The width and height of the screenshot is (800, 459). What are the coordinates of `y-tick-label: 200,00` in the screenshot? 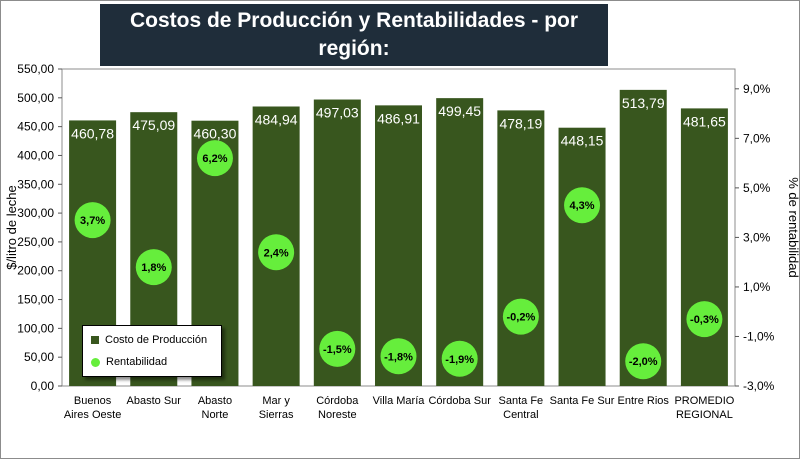 It's located at (35, 271).